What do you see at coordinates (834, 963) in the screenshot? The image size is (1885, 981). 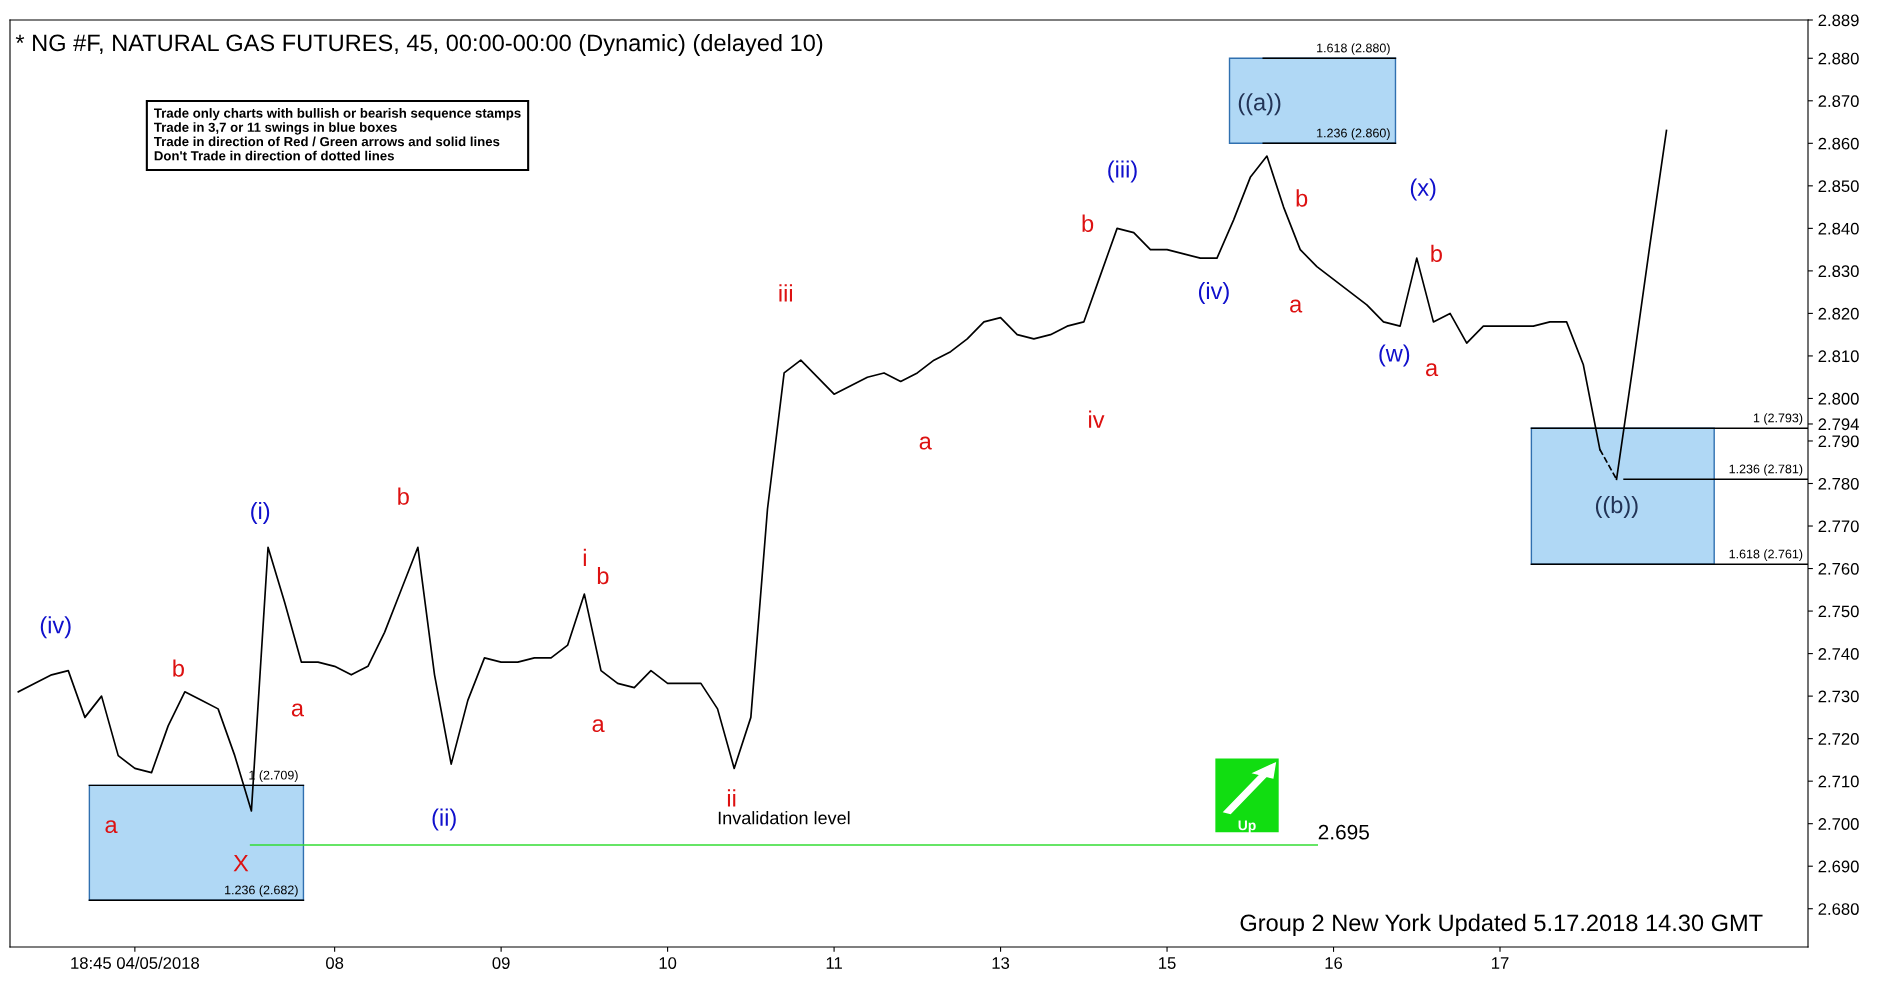 I see `x-tick-label: 11` at bounding box center [834, 963].